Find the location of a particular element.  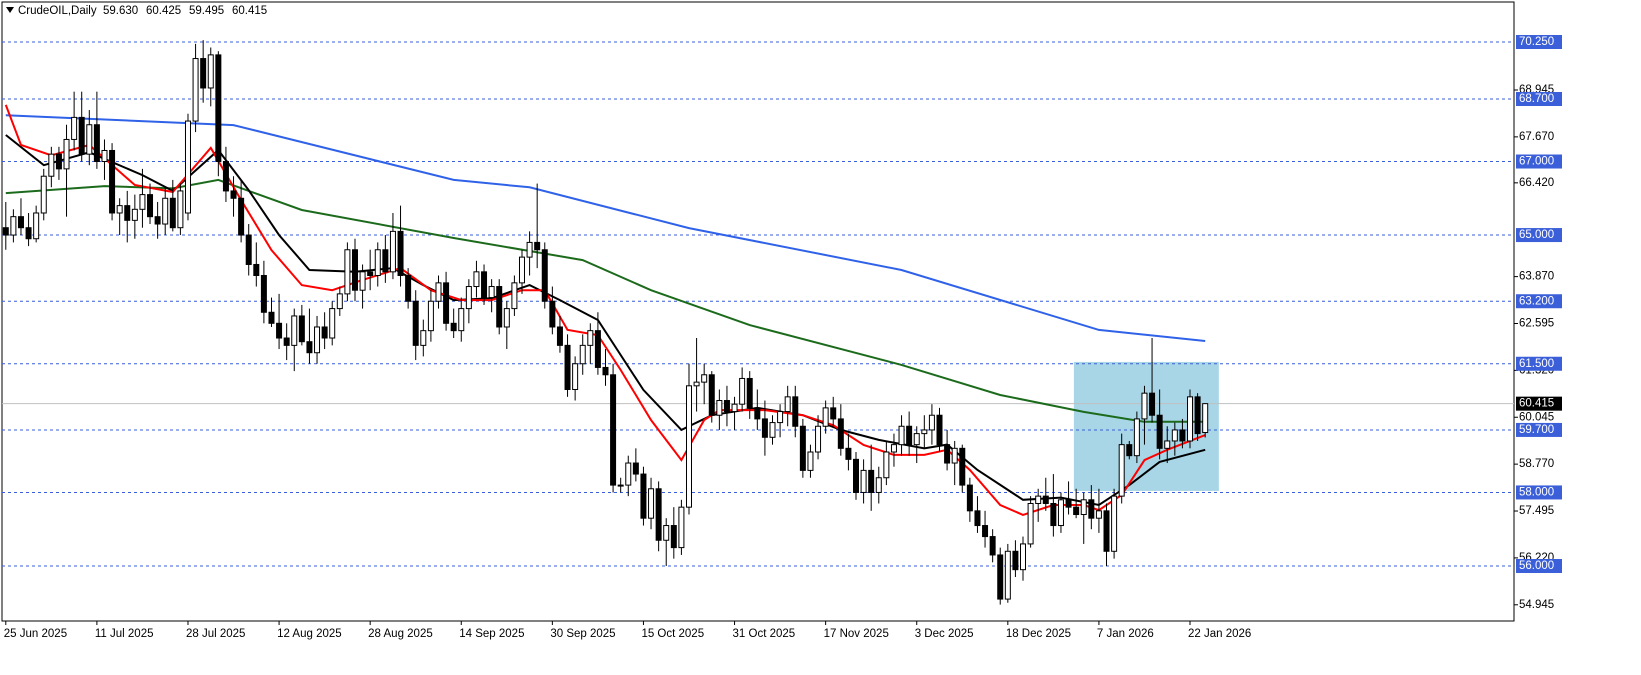

x-tick-label: 28 Aug 2025 is located at coordinates (400, 634).